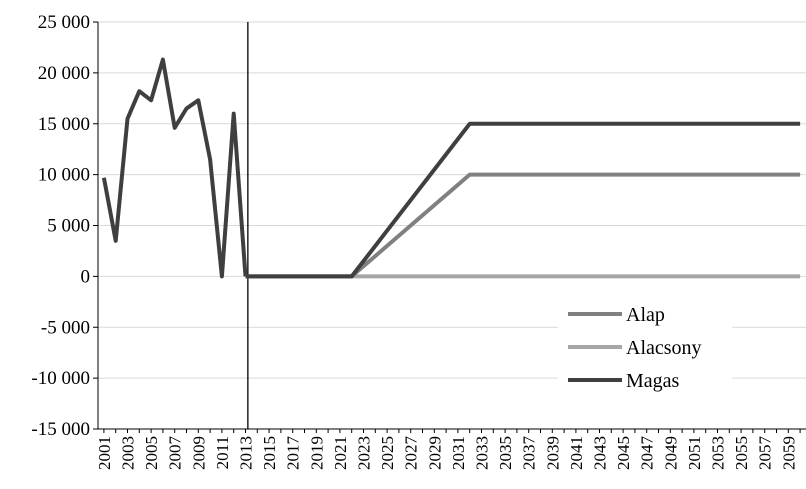  What do you see at coordinates (458, 453) in the screenshot?
I see `x-tick-label: 2031` at bounding box center [458, 453].